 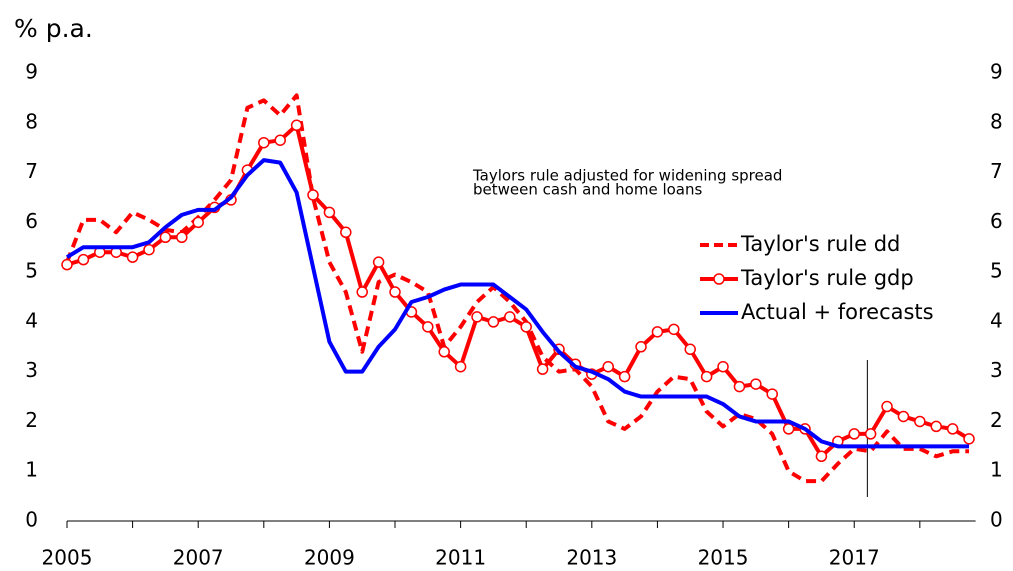 What do you see at coordinates (996, 171) in the screenshot?
I see `y2-tick-label: 7` at bounding box center [996, 171].